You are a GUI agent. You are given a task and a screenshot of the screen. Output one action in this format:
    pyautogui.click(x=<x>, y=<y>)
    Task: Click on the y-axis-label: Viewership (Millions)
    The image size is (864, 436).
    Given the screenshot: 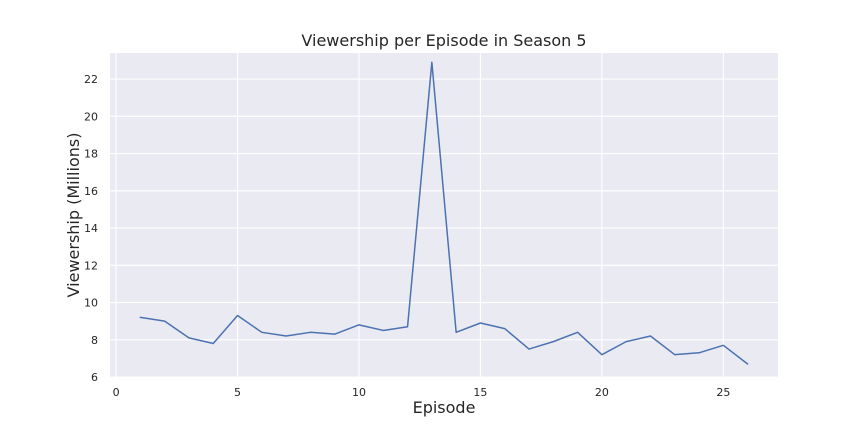 What is the action you would take?
    pyautogui.click(x=73, y=215)
    